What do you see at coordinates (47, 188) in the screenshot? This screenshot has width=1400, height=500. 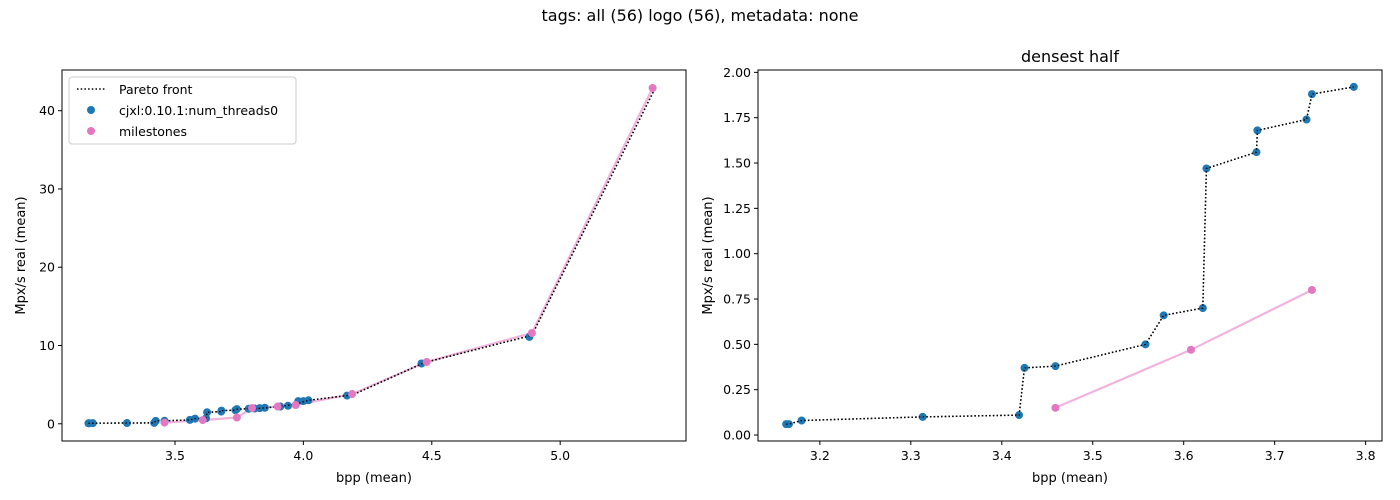 I see `y-tick-label: 30` at bounding box center [47, 188].